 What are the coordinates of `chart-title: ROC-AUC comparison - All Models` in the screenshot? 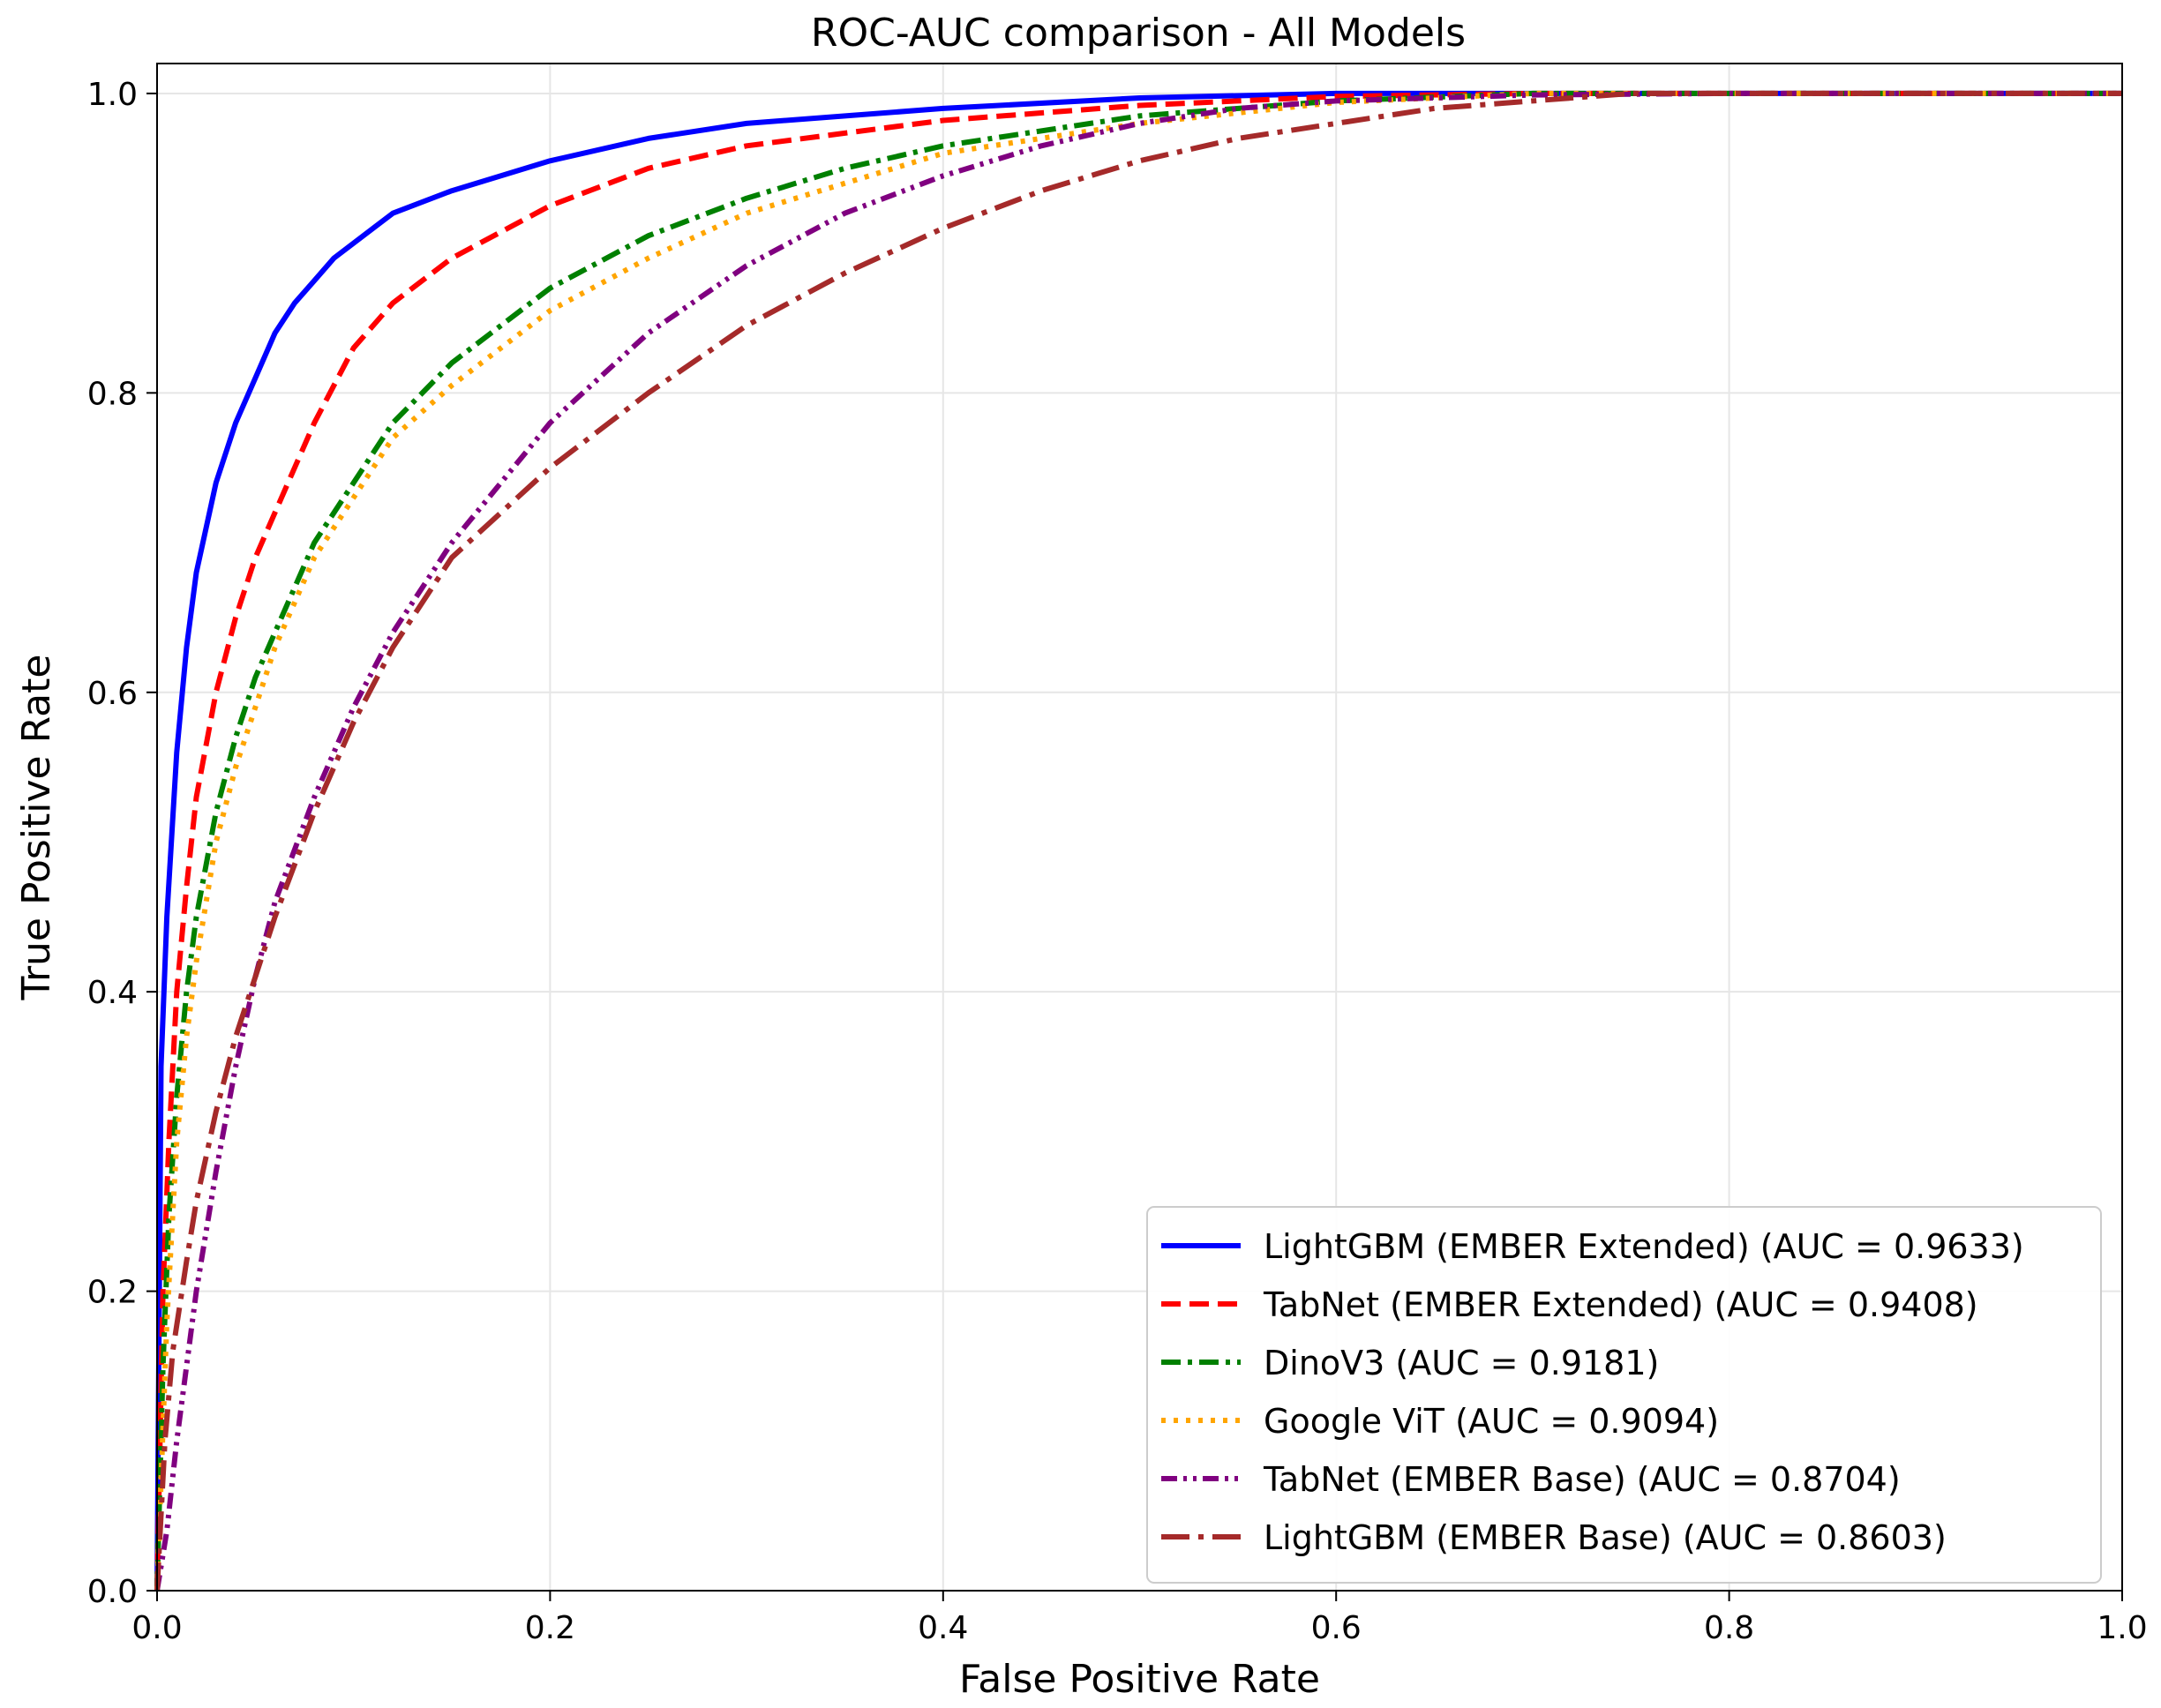 It's located at (1139, 33).